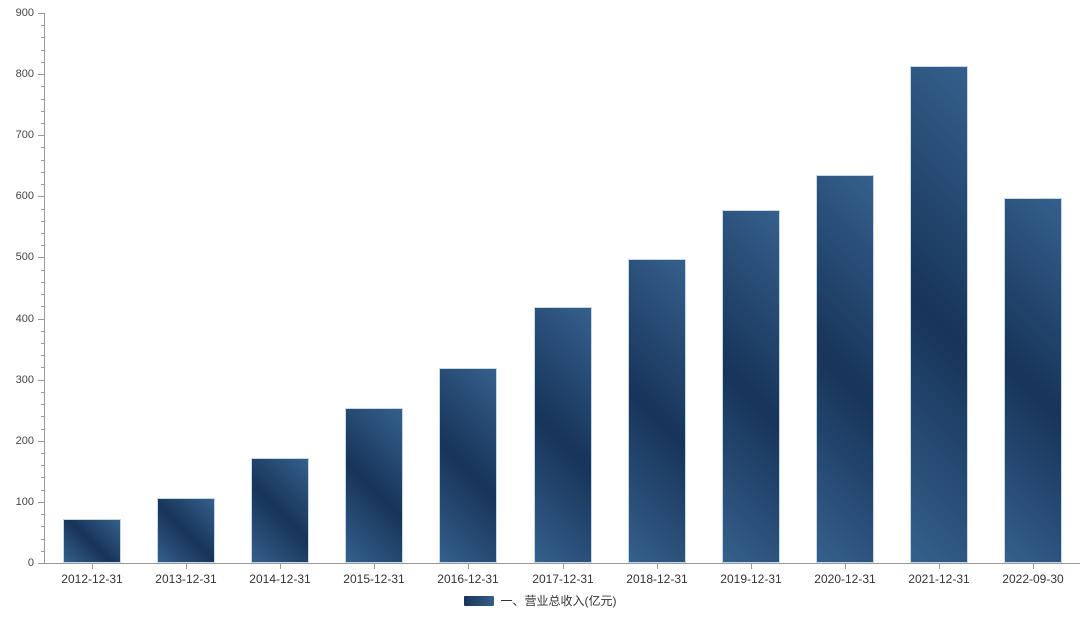 The image size is (1080, 622). I want to click on y-tick-label: 500, so click(24, 257).